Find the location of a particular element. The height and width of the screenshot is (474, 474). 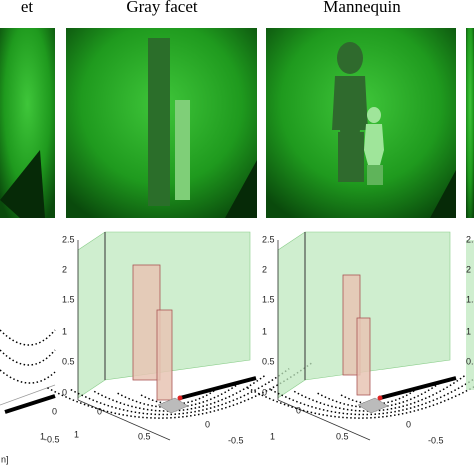

plot is located at coordinates (28, 371).